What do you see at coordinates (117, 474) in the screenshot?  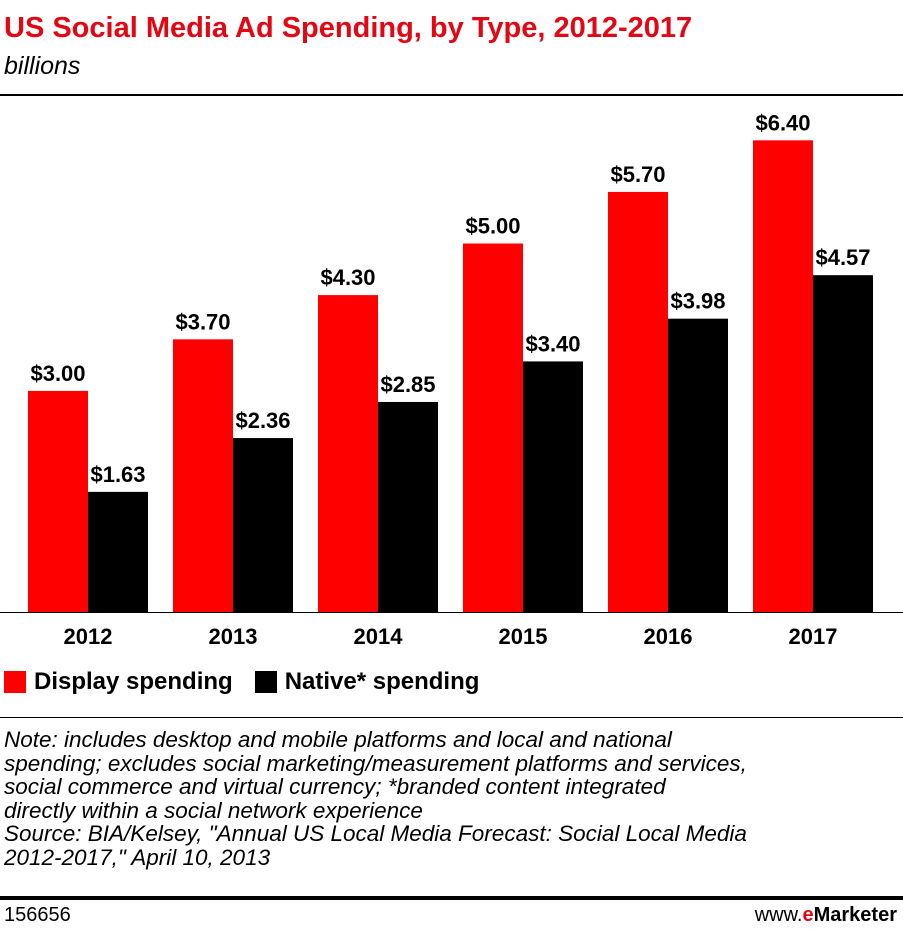 I see `data-label: $1.63` at bounding box center [117, 474].